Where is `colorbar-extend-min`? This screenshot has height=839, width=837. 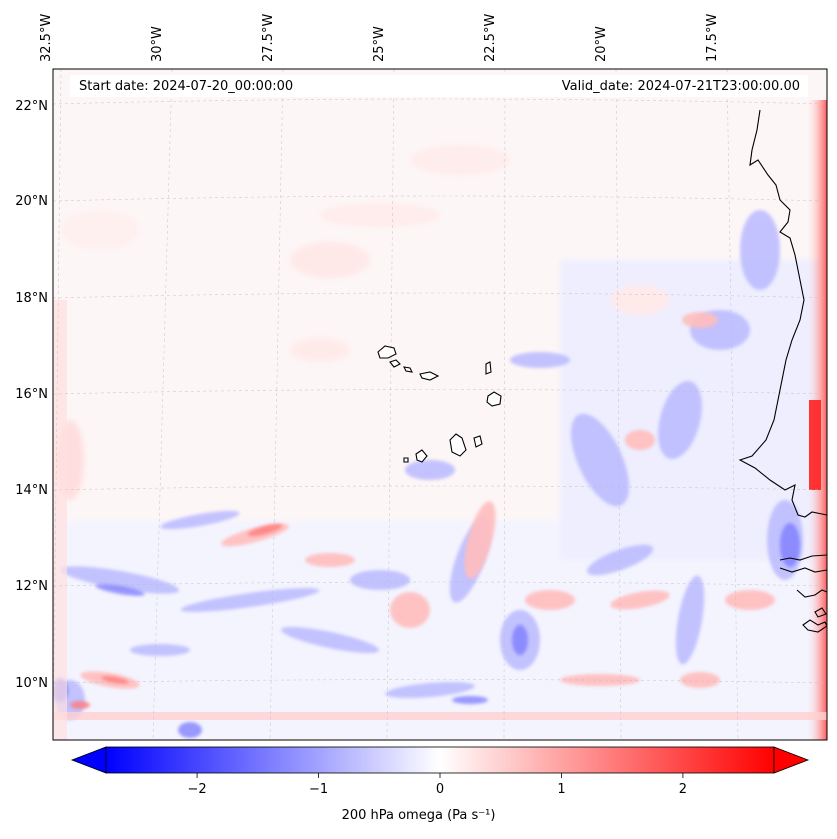 colorbar-extend-min is located at coordinates (88, 760).